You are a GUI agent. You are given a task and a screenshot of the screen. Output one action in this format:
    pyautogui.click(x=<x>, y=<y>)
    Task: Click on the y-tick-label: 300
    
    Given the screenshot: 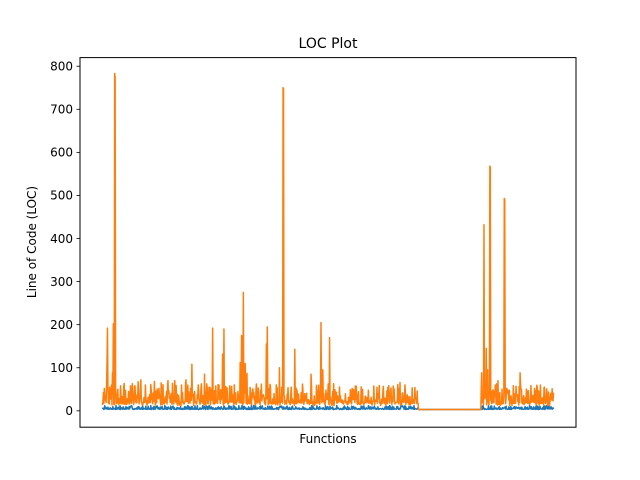 What is the action you would take?
    pyautogui.click(x=61, y=282)
    